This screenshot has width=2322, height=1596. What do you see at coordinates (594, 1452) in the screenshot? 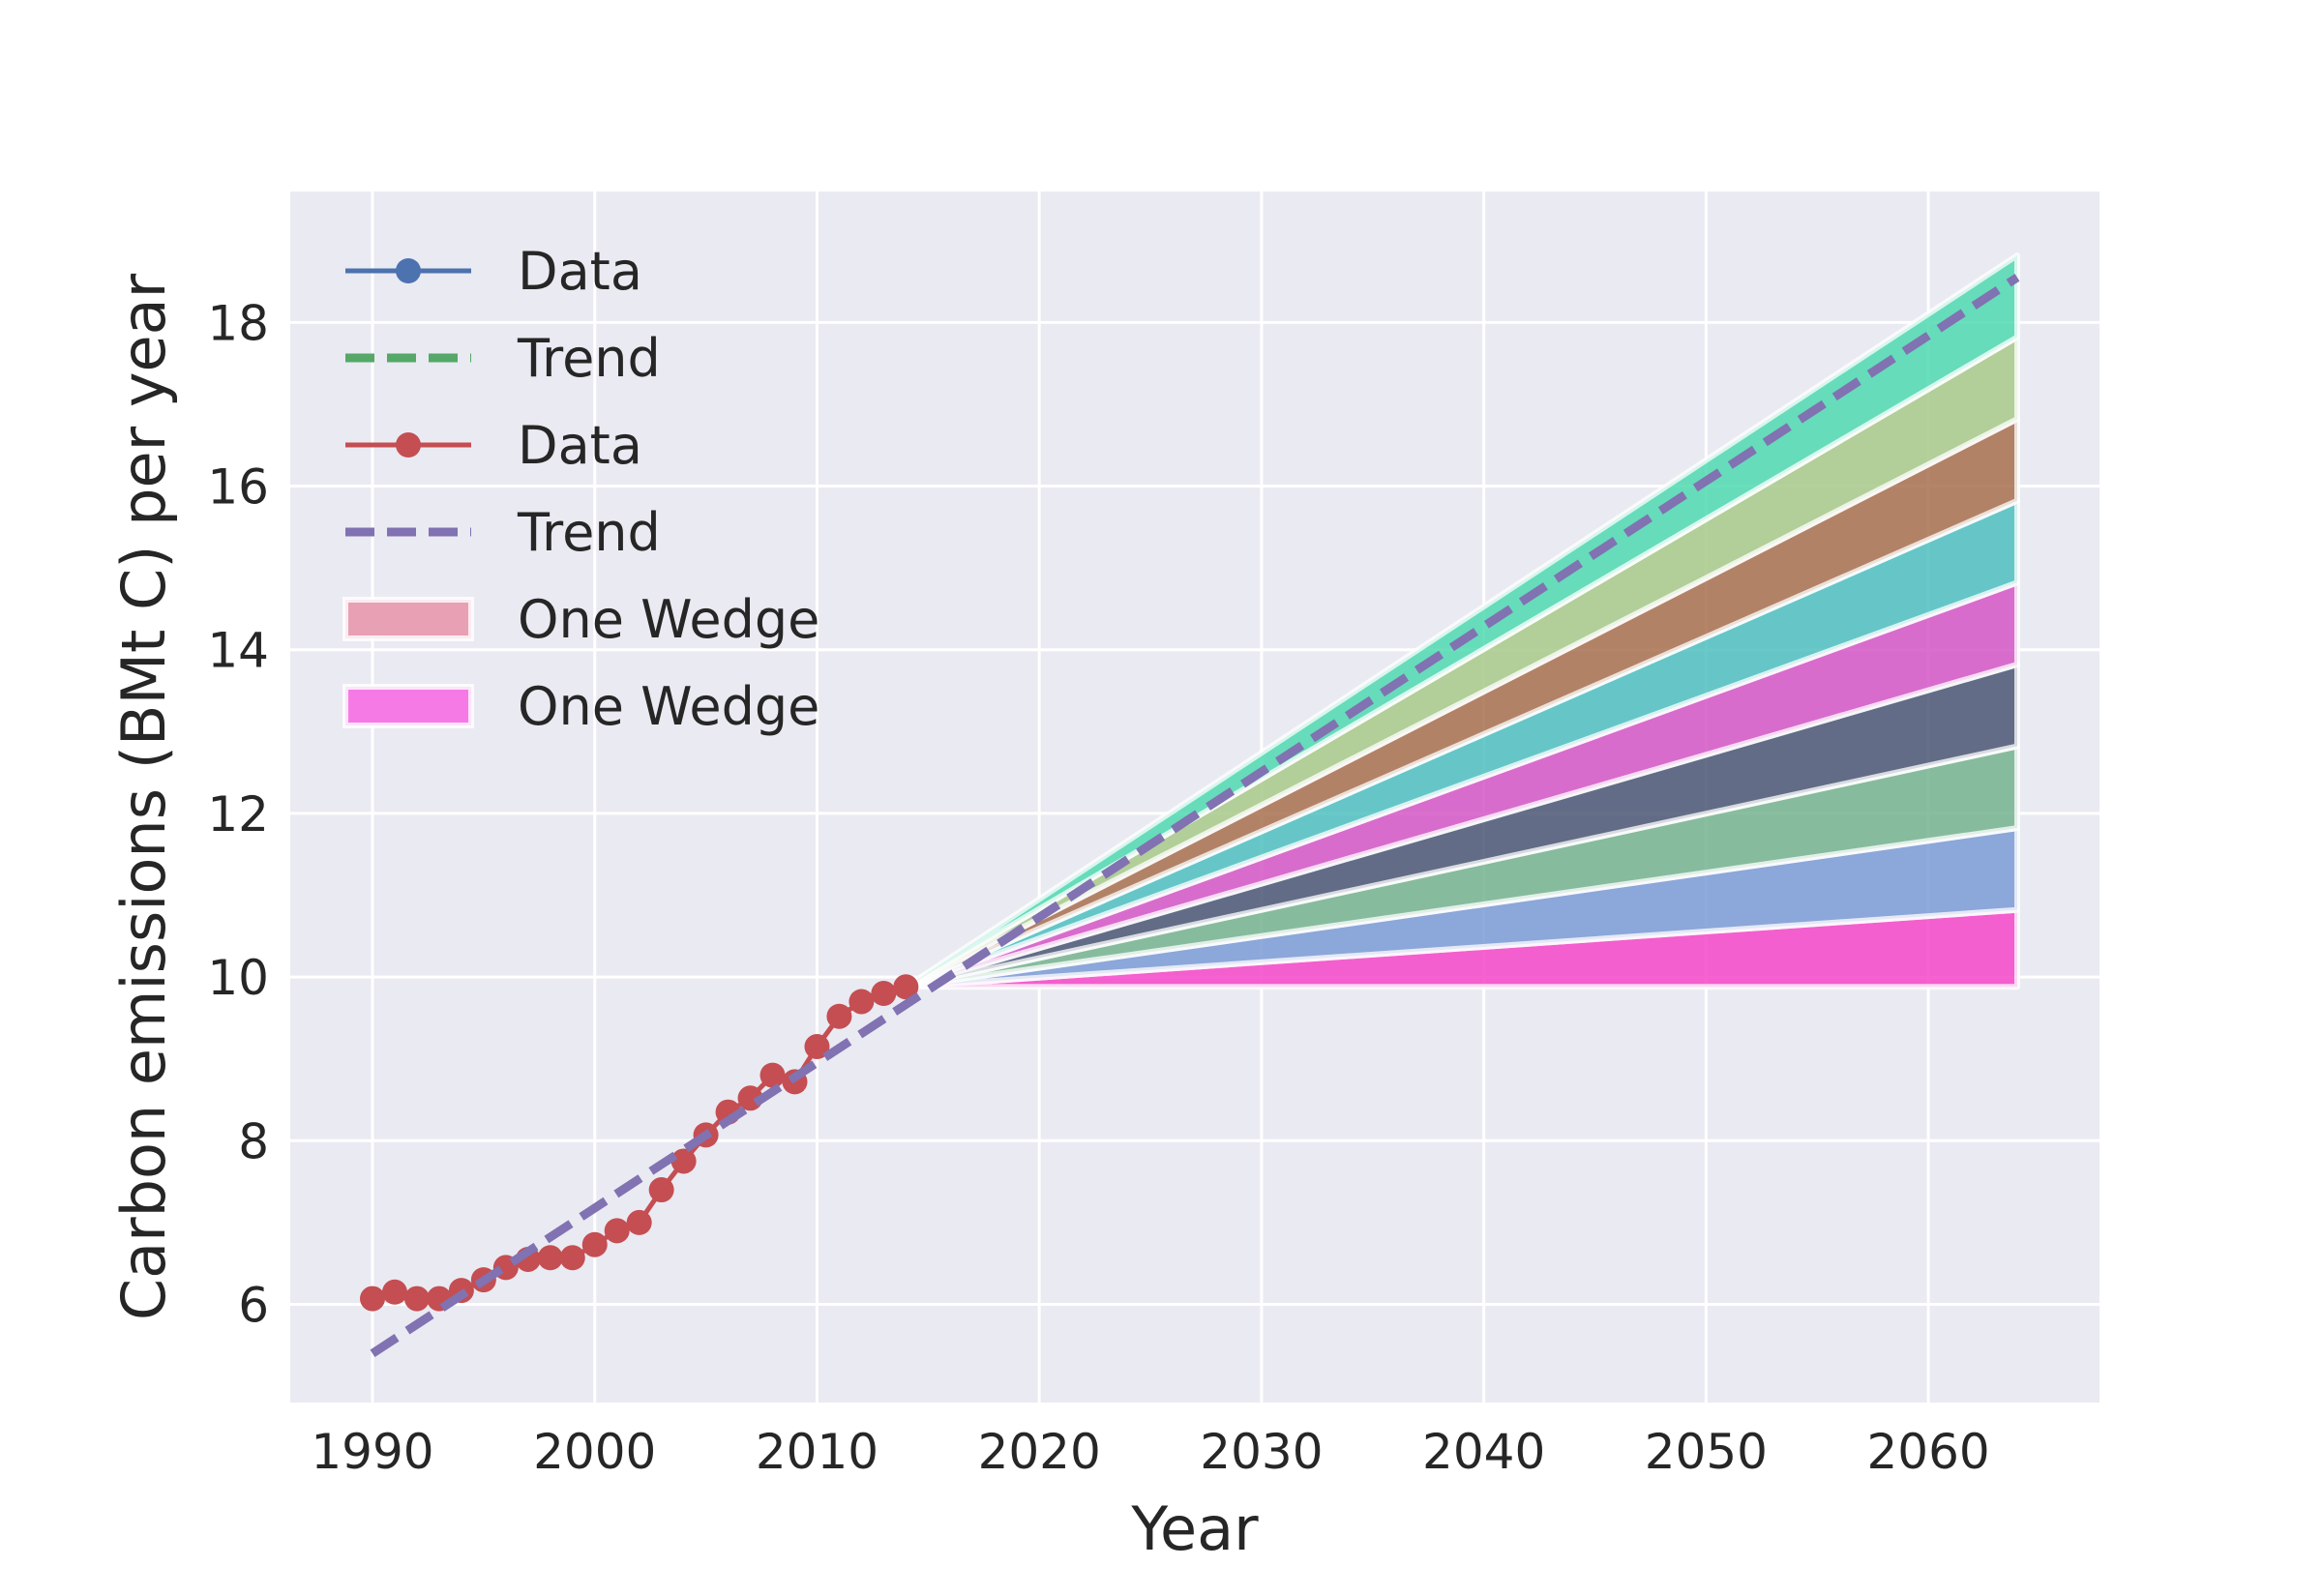
I see `x-tick-label: 2000` at bounding box center [594, 1452].